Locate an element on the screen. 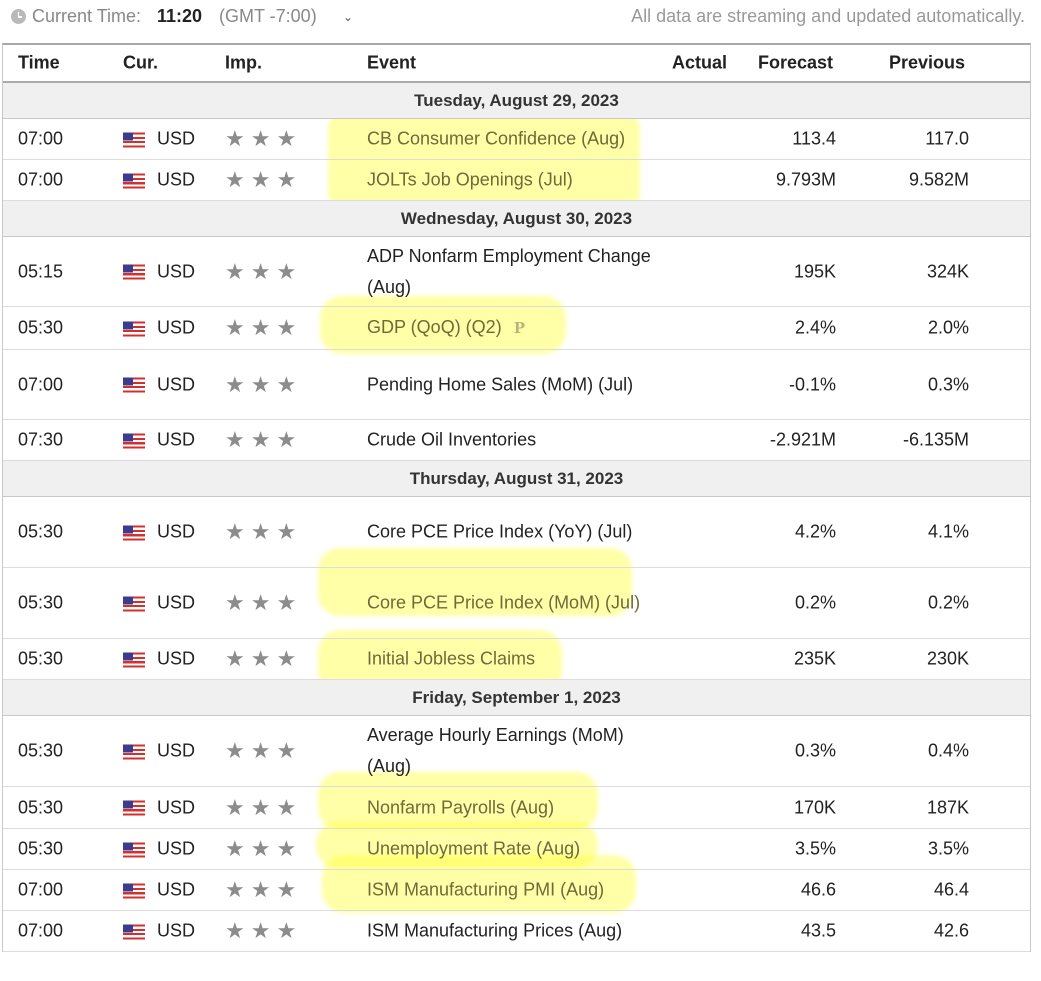 This screenshot has width=1041, height=981. event-name-text: Core PCE Price Index (YoY) (Jul) is located at coordinates (500, 531).